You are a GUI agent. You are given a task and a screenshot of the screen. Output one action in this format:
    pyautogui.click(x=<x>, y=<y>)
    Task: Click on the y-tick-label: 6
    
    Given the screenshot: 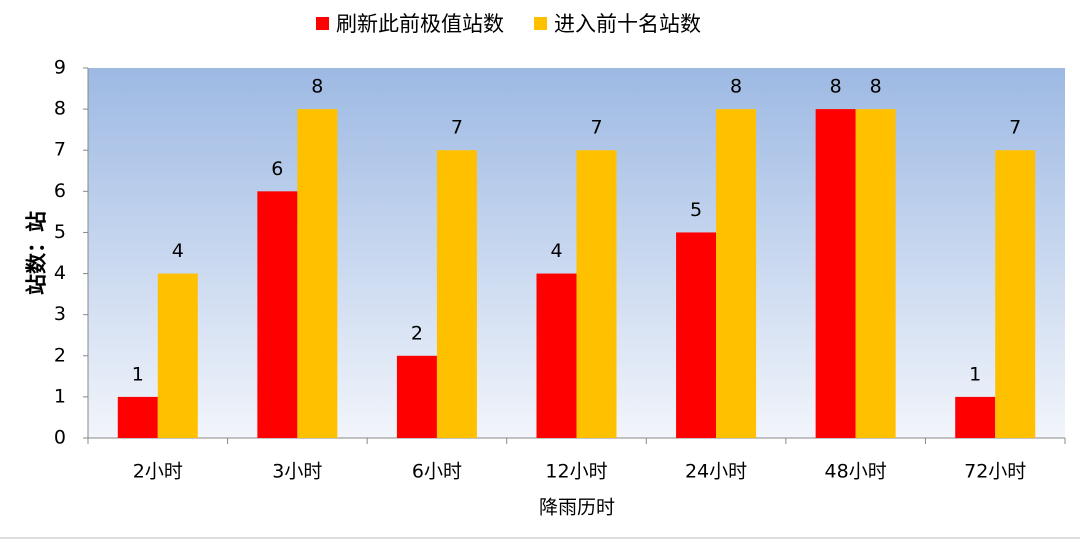 What is the action you would take?
    pyautogui.click(x=60, y=191)
    